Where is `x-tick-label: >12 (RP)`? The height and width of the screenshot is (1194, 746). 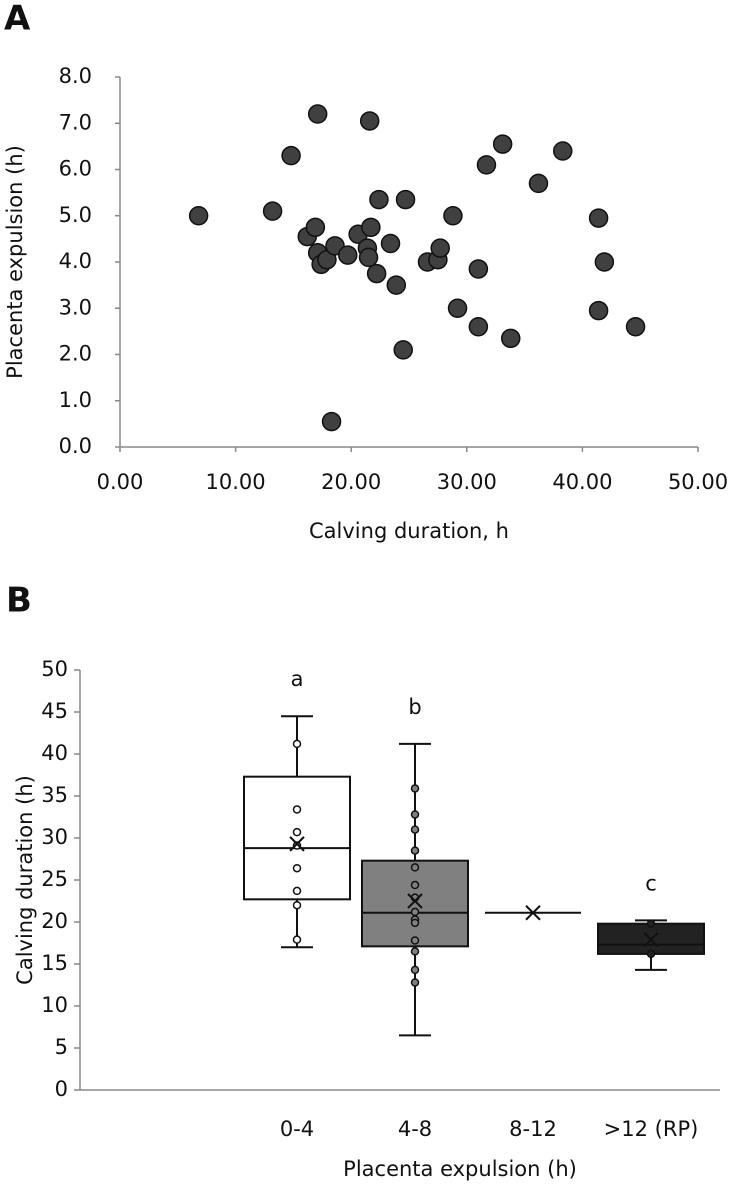 x-tick-label: >12 (RP) is located at coordinates (651, 1129).